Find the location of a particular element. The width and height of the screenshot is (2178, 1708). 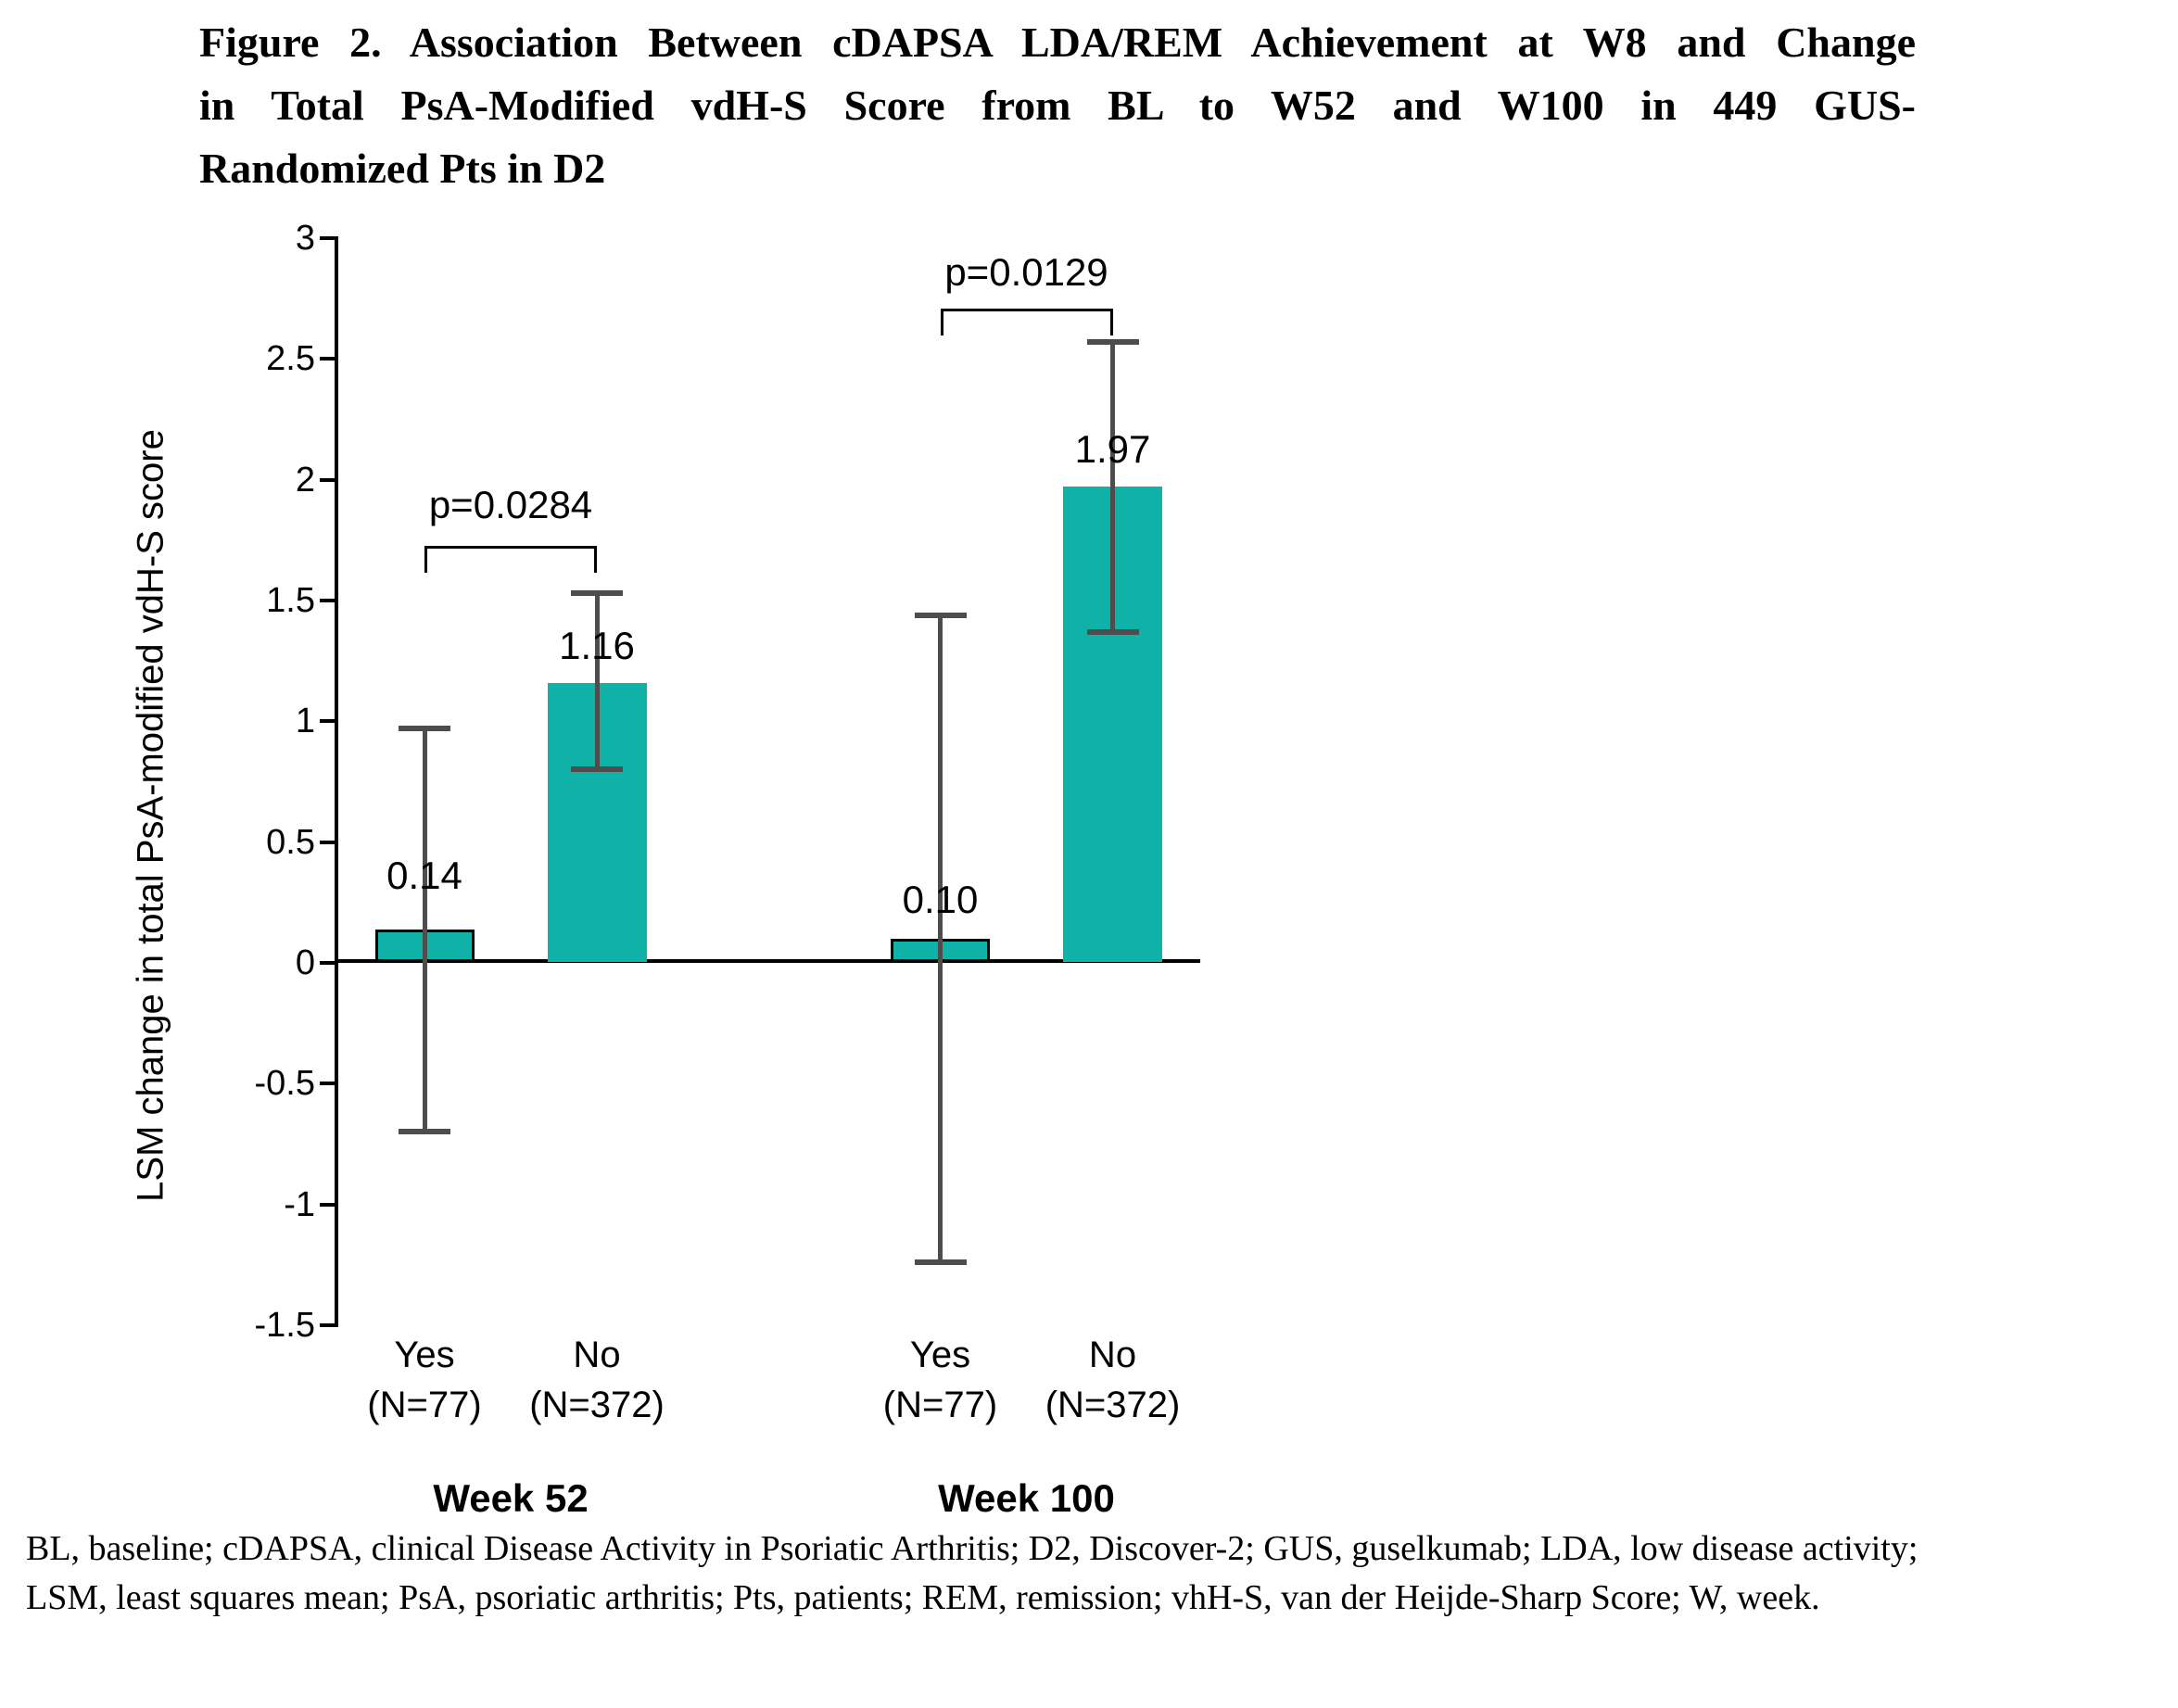

y-tick-label: 1.5 is located at coordinates (290, 600).